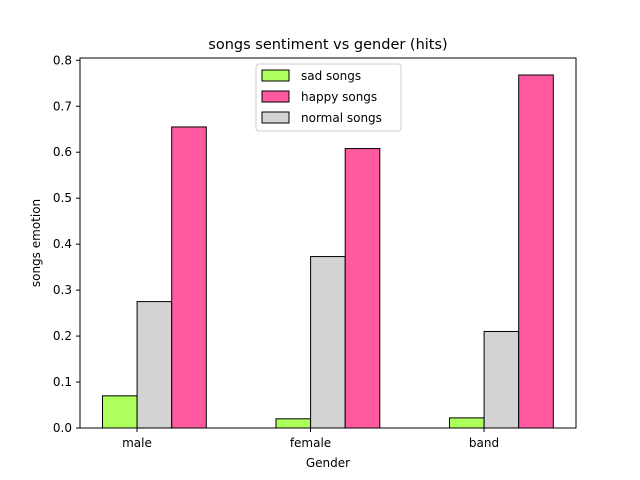 This screenshot has height=480, width=640. I want to click on y-tick-label: 0.2, so click(62, 336).